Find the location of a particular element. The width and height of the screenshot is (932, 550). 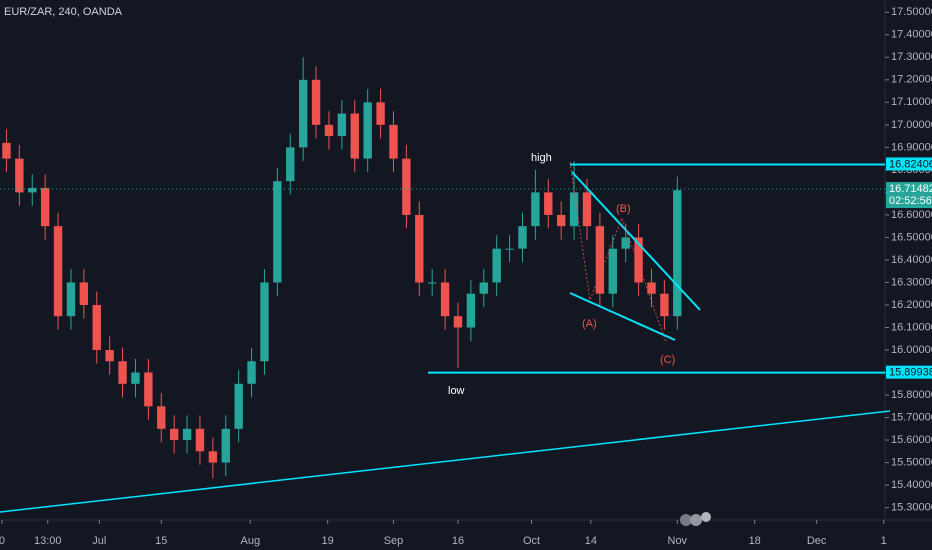

x-tick-label: 15 is located at coordinates (161, 541).